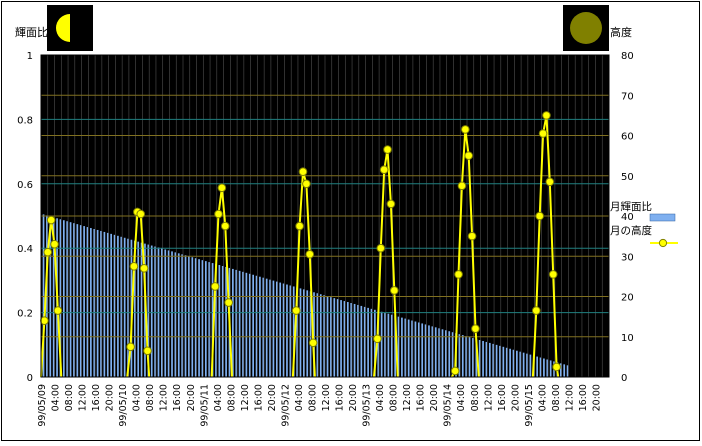 The height and width of the screenshot is (446, 702). Describe the element at coordinates (627, 217) in the screenshot. I see `right-tick-label: 40` at that location.